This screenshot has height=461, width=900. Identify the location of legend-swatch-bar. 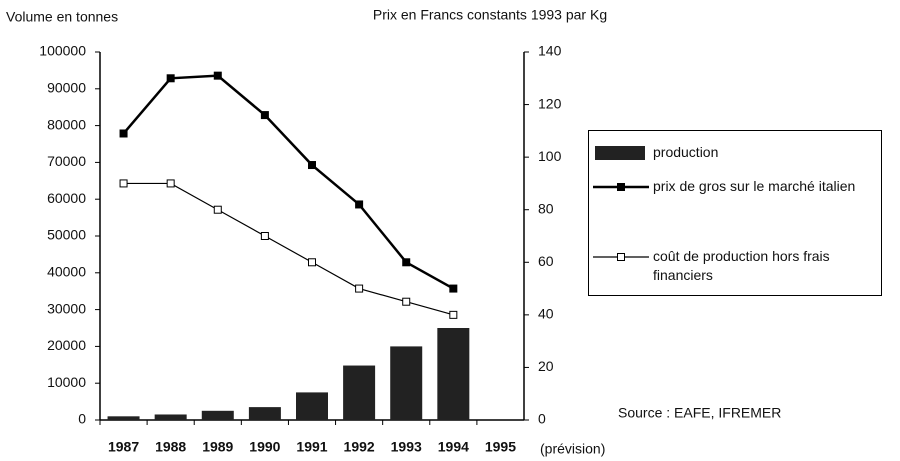
(620, 153).